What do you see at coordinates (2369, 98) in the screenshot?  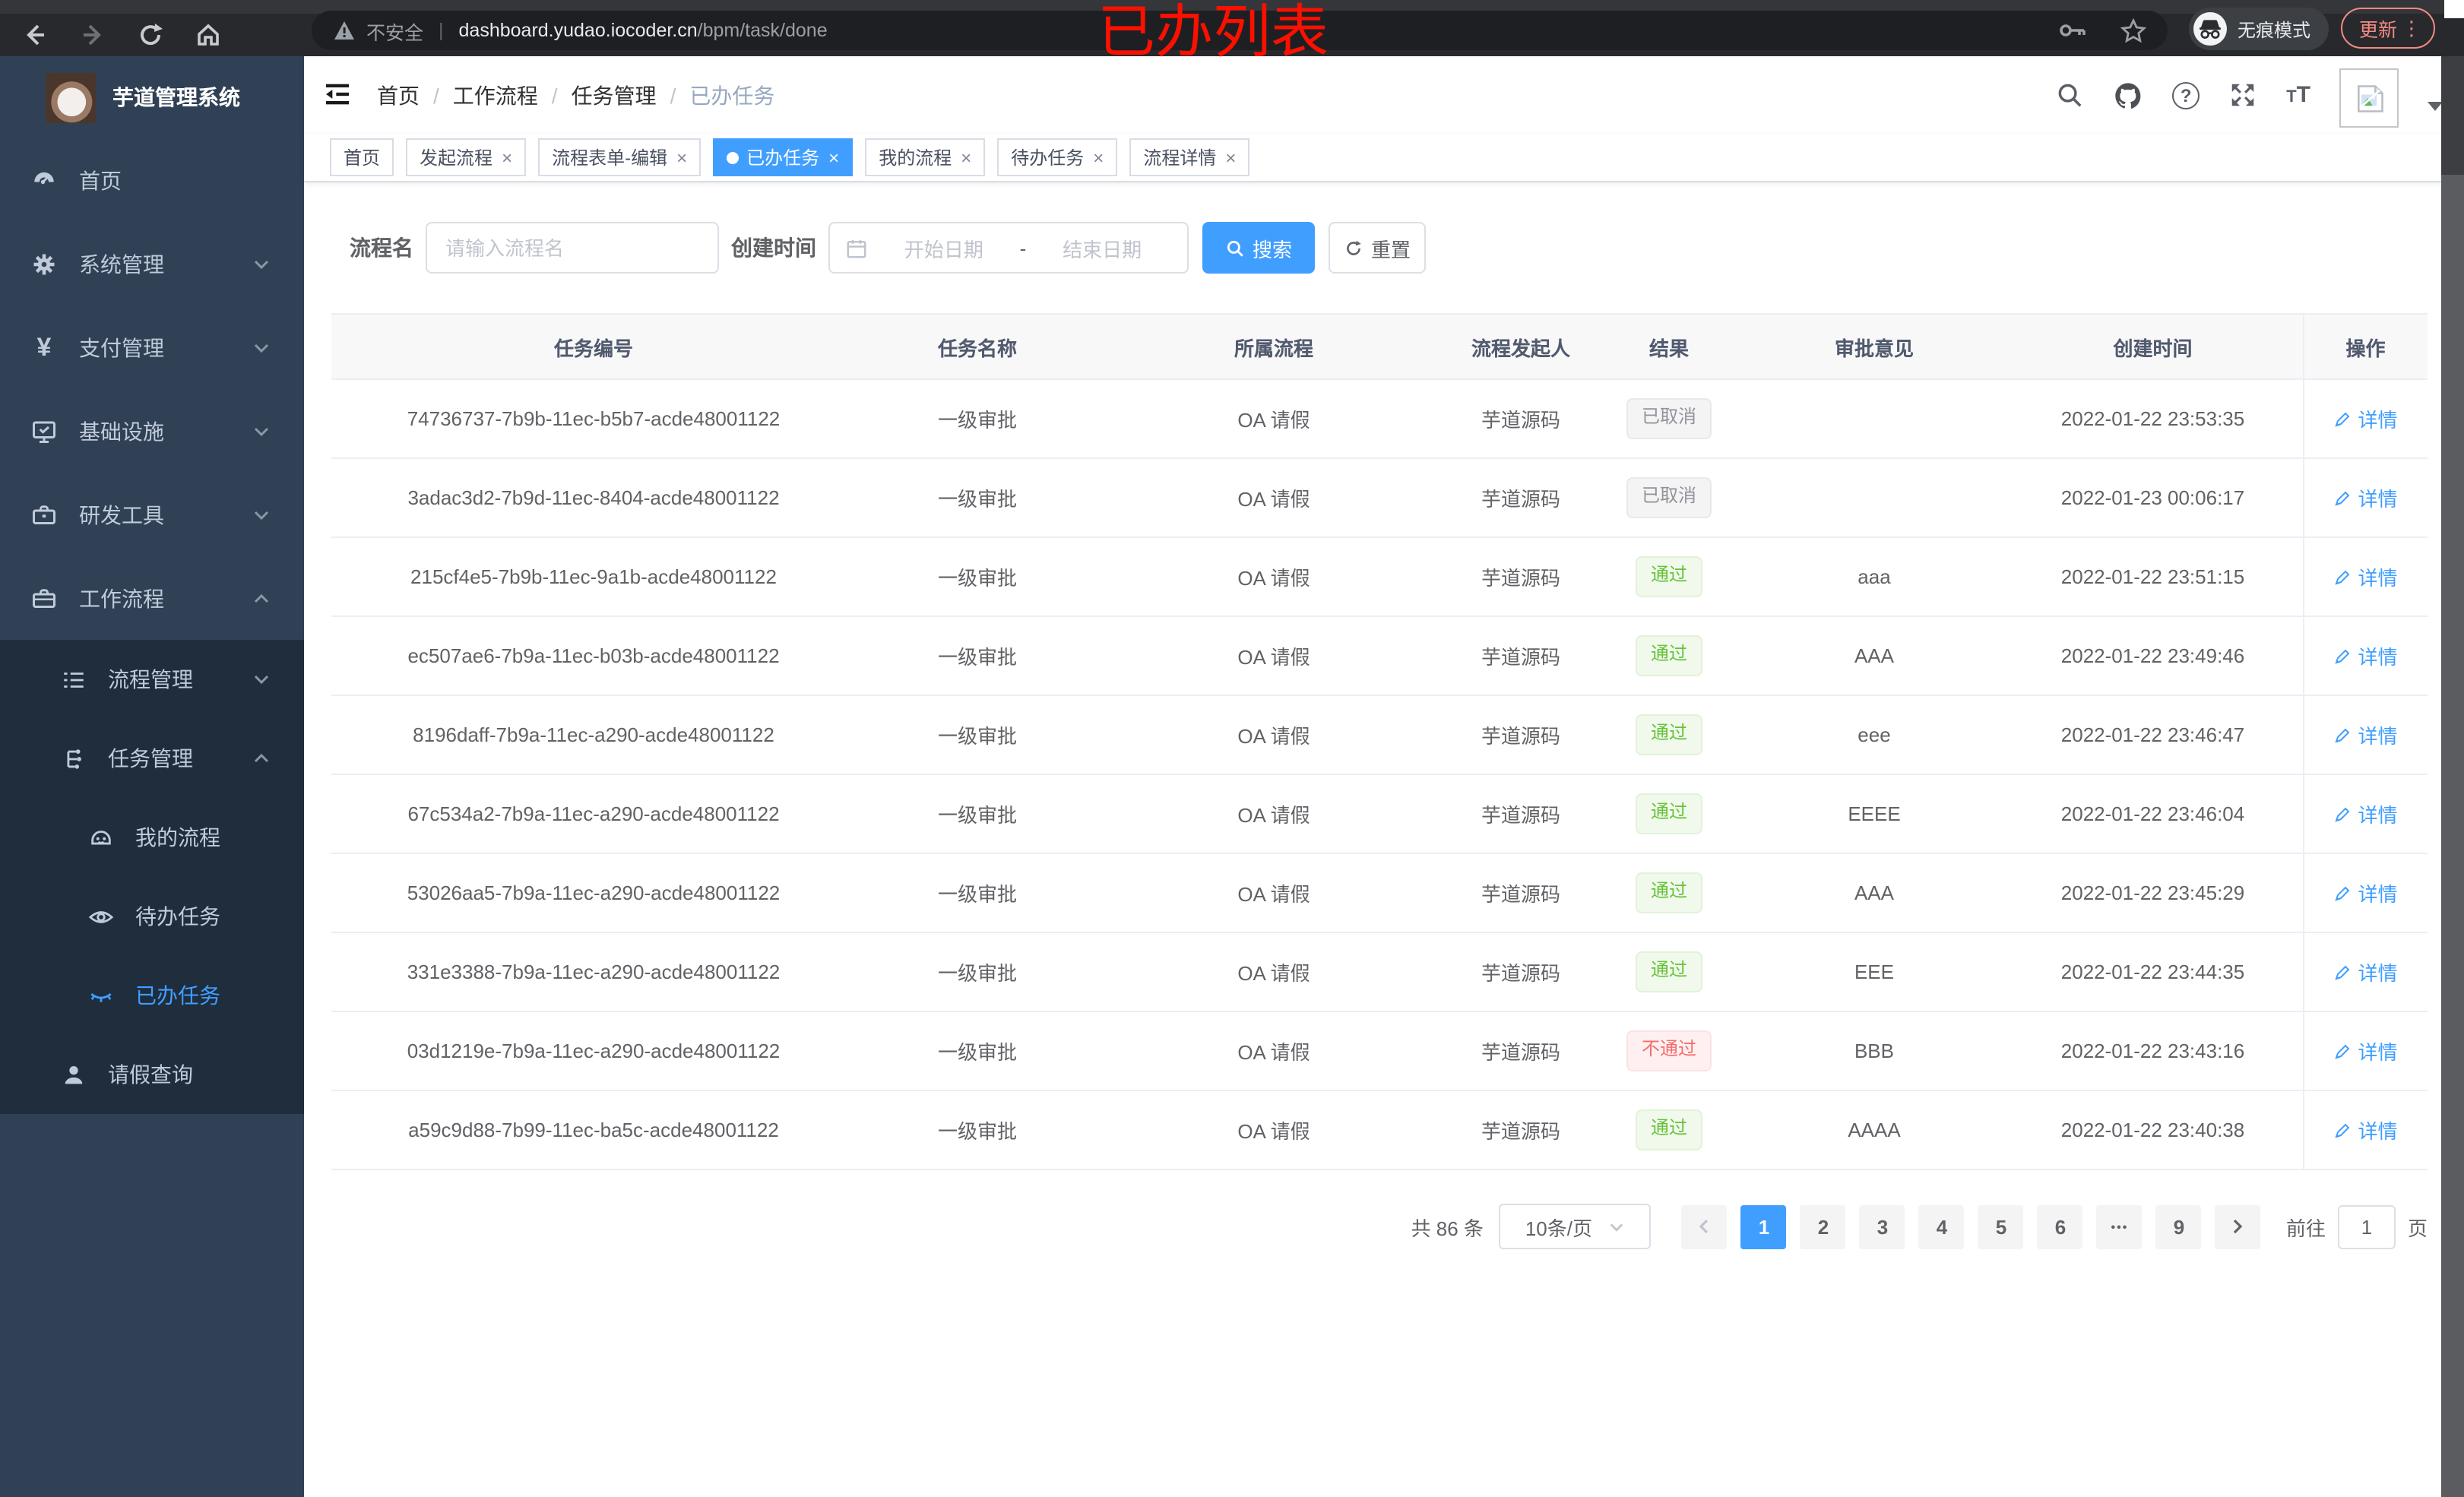 I see `avatar` at bounding box center [2369, 98].